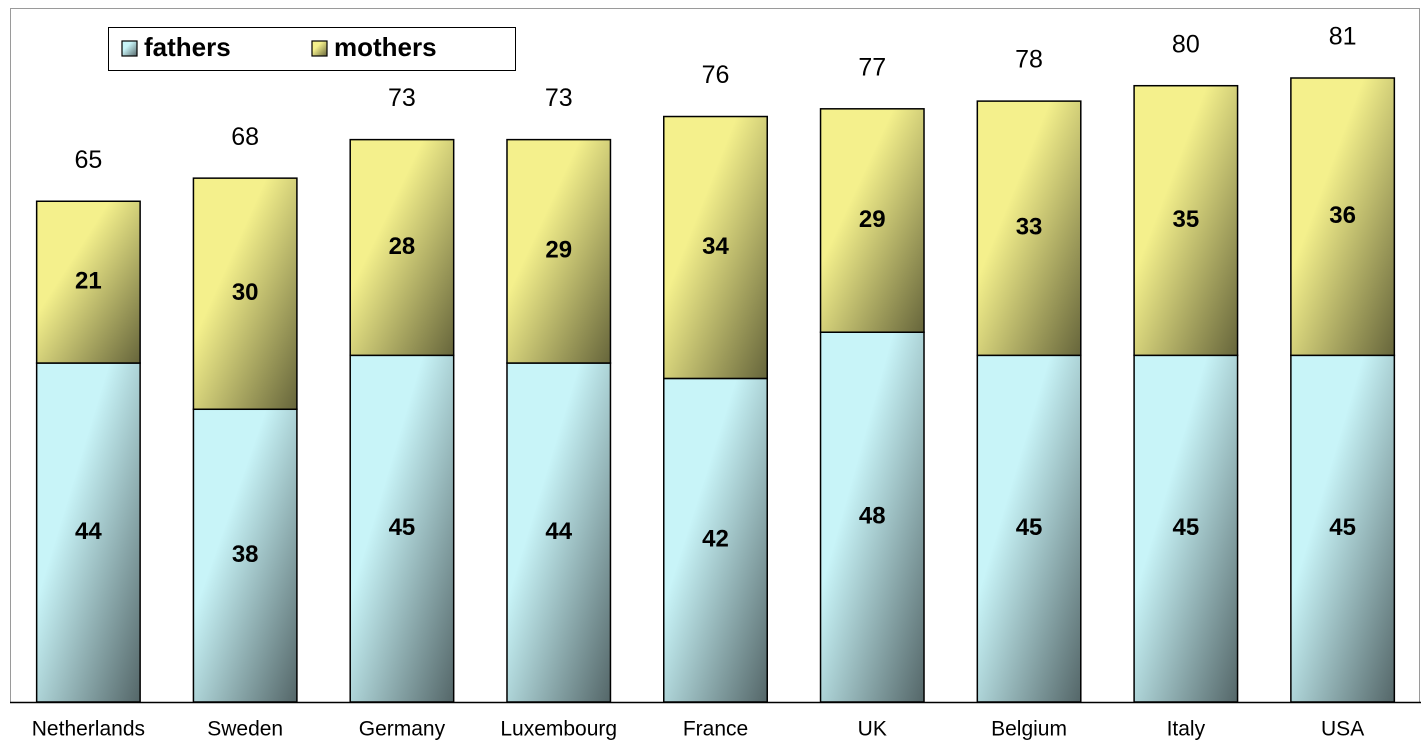 Image resolution: width=1421 pixels, height=743 pixels. What do you see at coordinates (402, 729) in the screenshot?
I see `x-tick-label: Germany` at bounding box center [402, 729].